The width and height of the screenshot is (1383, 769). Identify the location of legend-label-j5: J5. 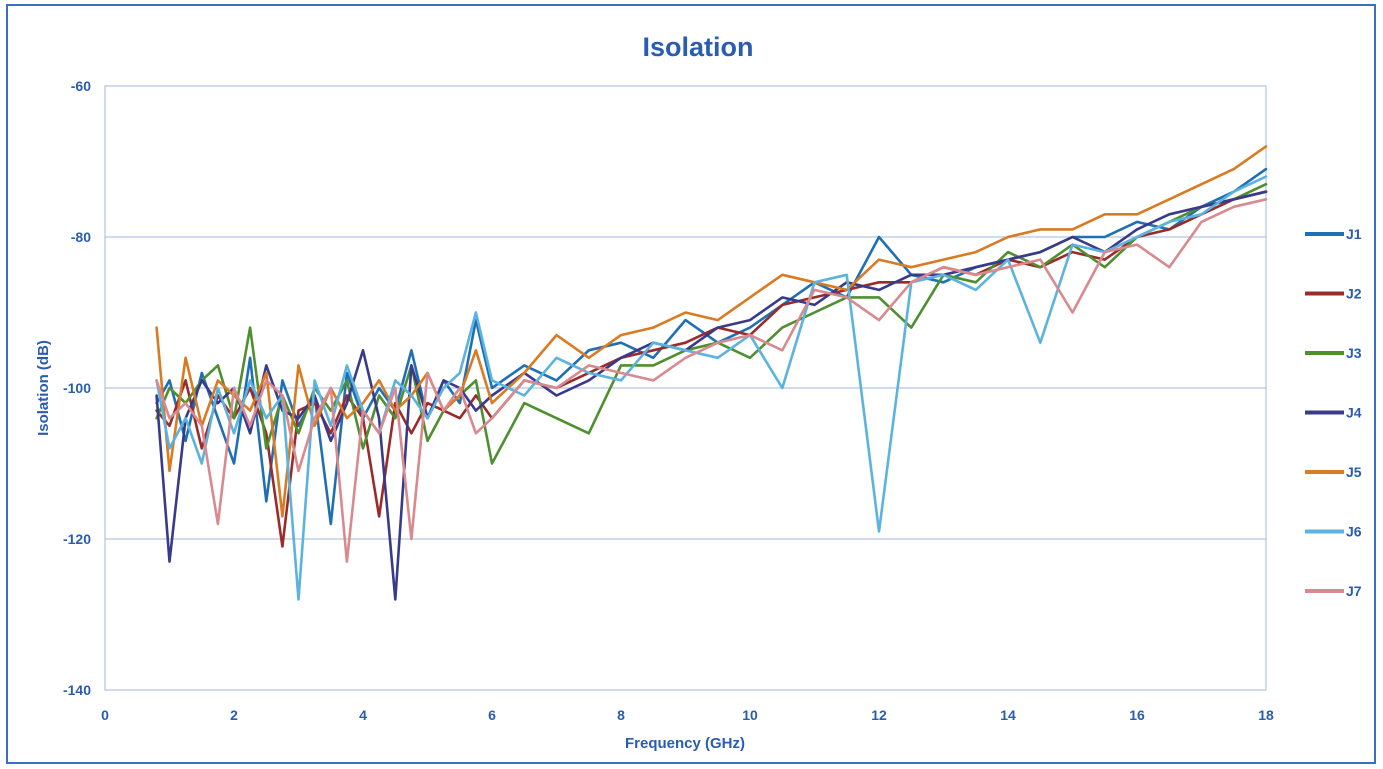
(1354, 472).